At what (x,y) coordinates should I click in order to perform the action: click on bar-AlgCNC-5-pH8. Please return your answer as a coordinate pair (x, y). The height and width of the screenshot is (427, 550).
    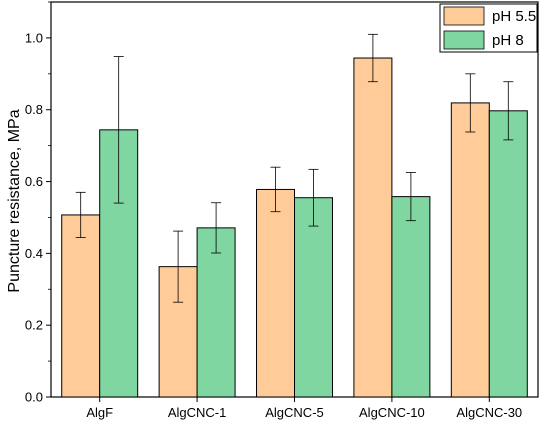
    Looking at the image, I should click on (313, 297).